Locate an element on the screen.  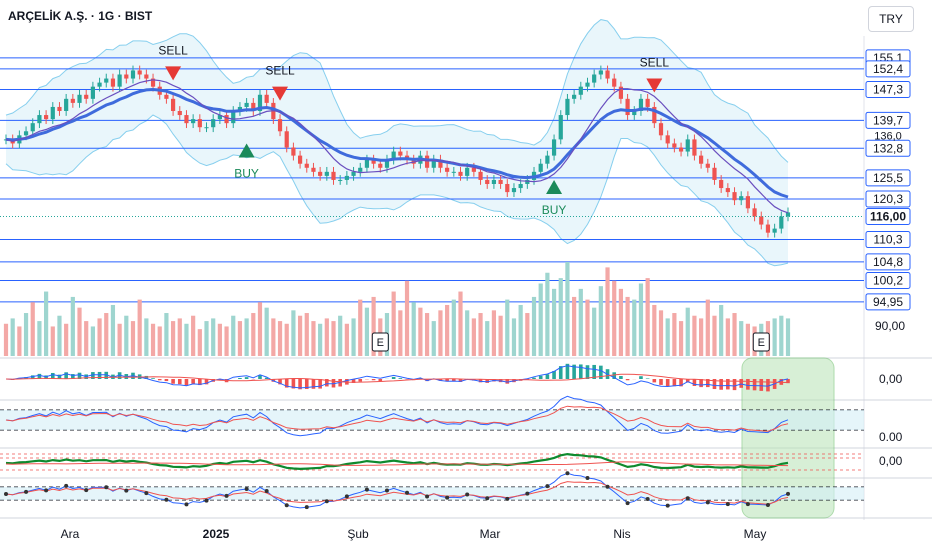
price-level-label-5: 125,5 is located at coordinates (888, 178).